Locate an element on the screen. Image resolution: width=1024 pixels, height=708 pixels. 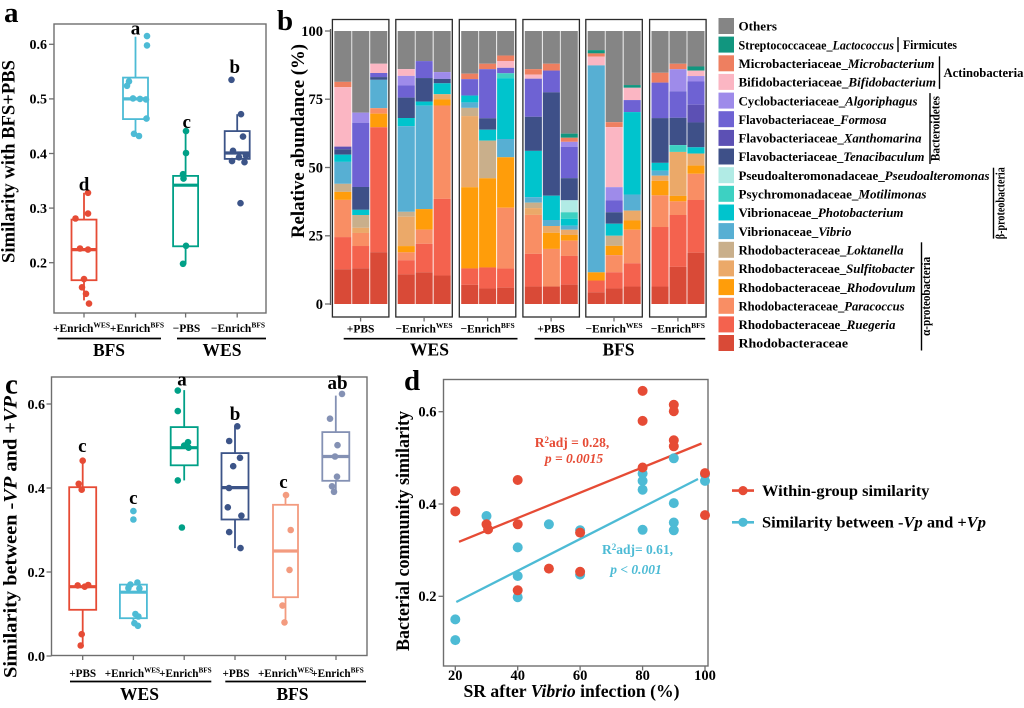
svg-text: R2adj = 0.28, is located at coordinates (572, 442).